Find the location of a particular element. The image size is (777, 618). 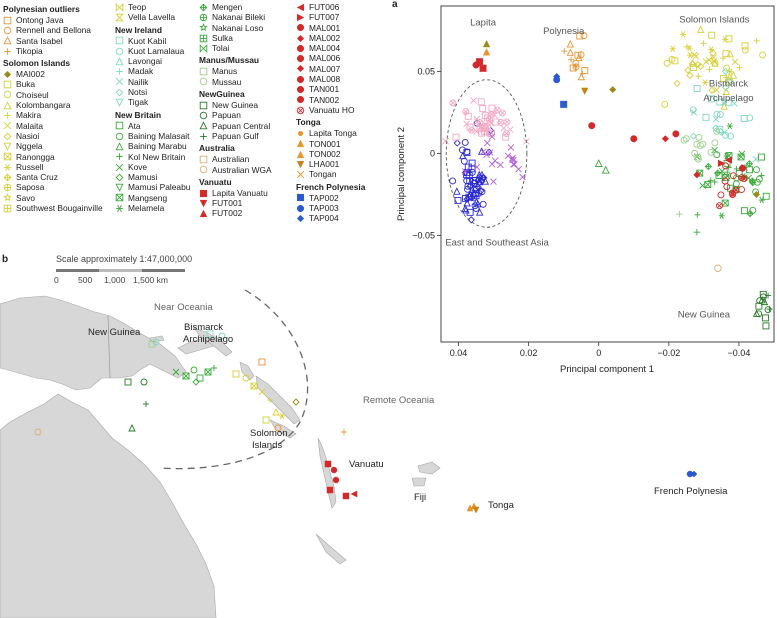

legend-item-label: Southwest Bougainville is located at coordinates (59, 208).